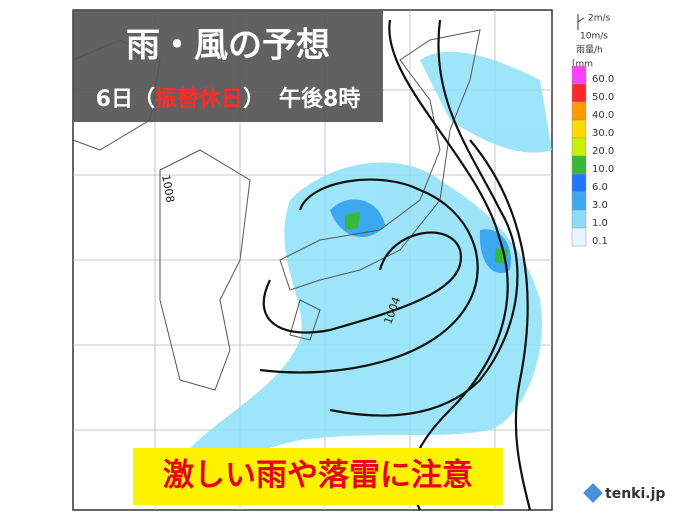 This screenshot has width=692, height=519. I want to click on legend-label: 0.1, so click(600, 241).